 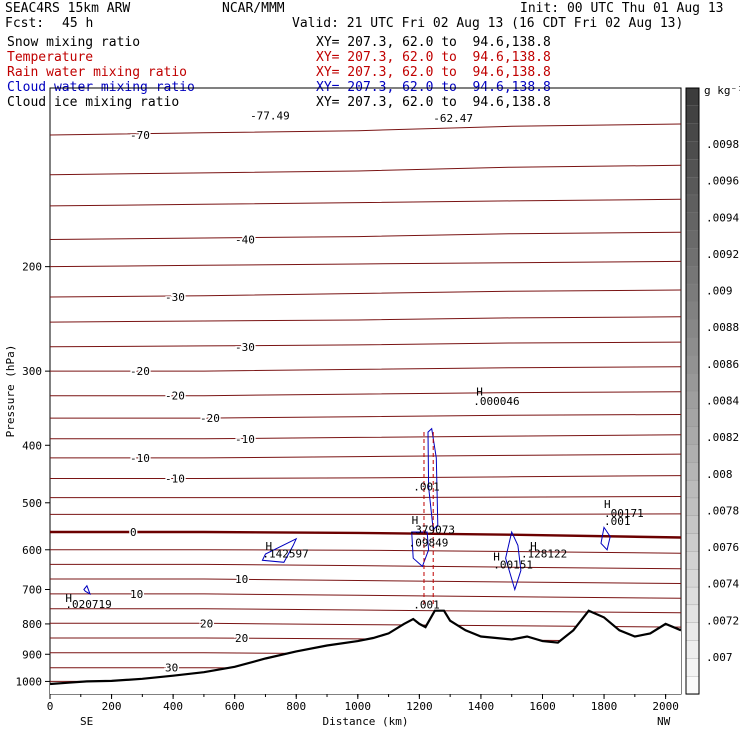 What do you see at coordinates (25, 23) in the screenshot?
I see `forecast-label: Fcst:` at bounding box center [25, 23].